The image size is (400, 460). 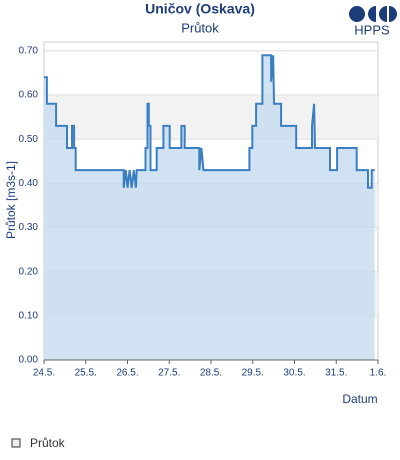 I want to click on chart-subtitle: Průtok, so click(x=200, y=27).